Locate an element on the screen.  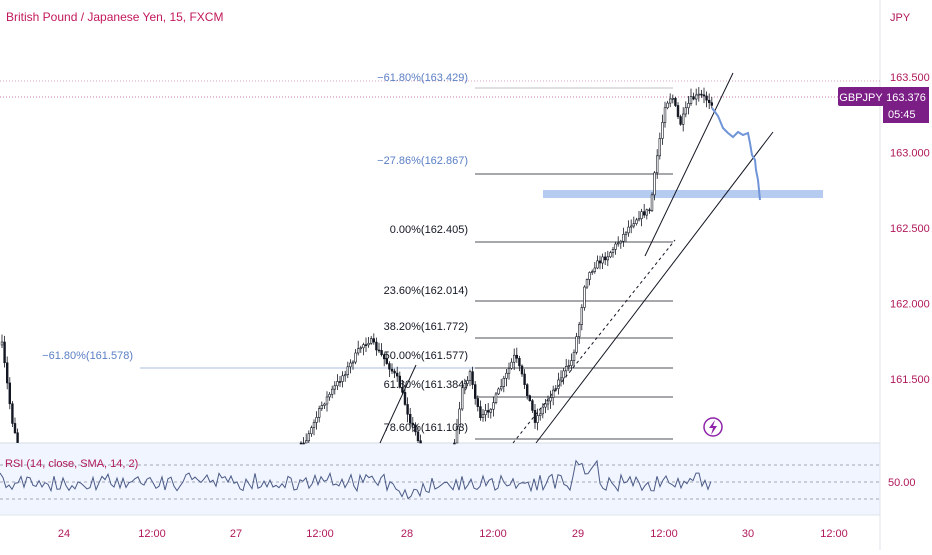
lightning-icon is located at coordinates (713, 427).